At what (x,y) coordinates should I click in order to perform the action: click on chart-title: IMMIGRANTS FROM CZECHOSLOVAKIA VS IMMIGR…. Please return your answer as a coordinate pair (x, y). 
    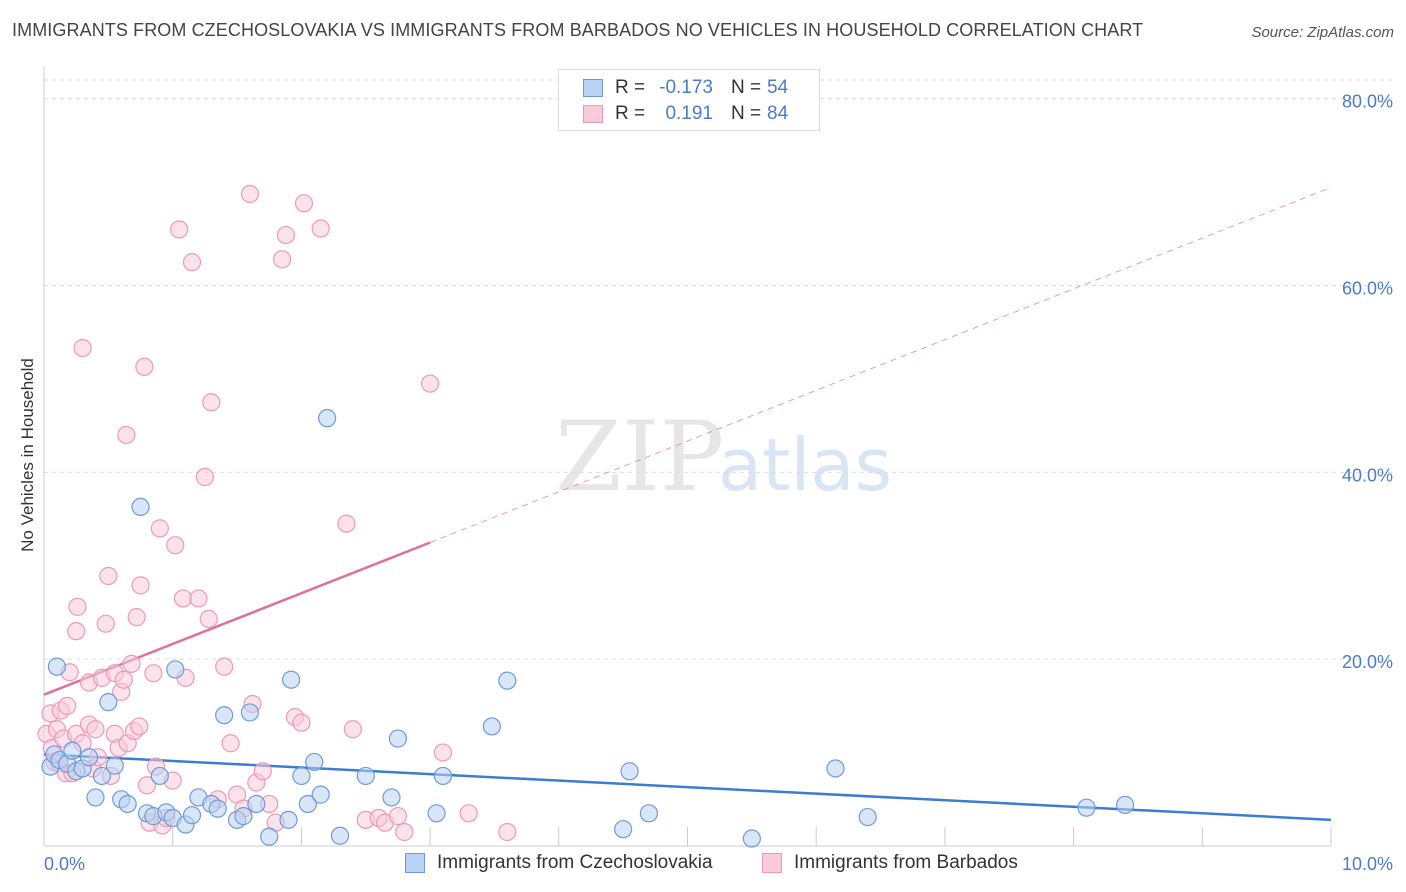
    Looking at the image, I should click on (578, 30).